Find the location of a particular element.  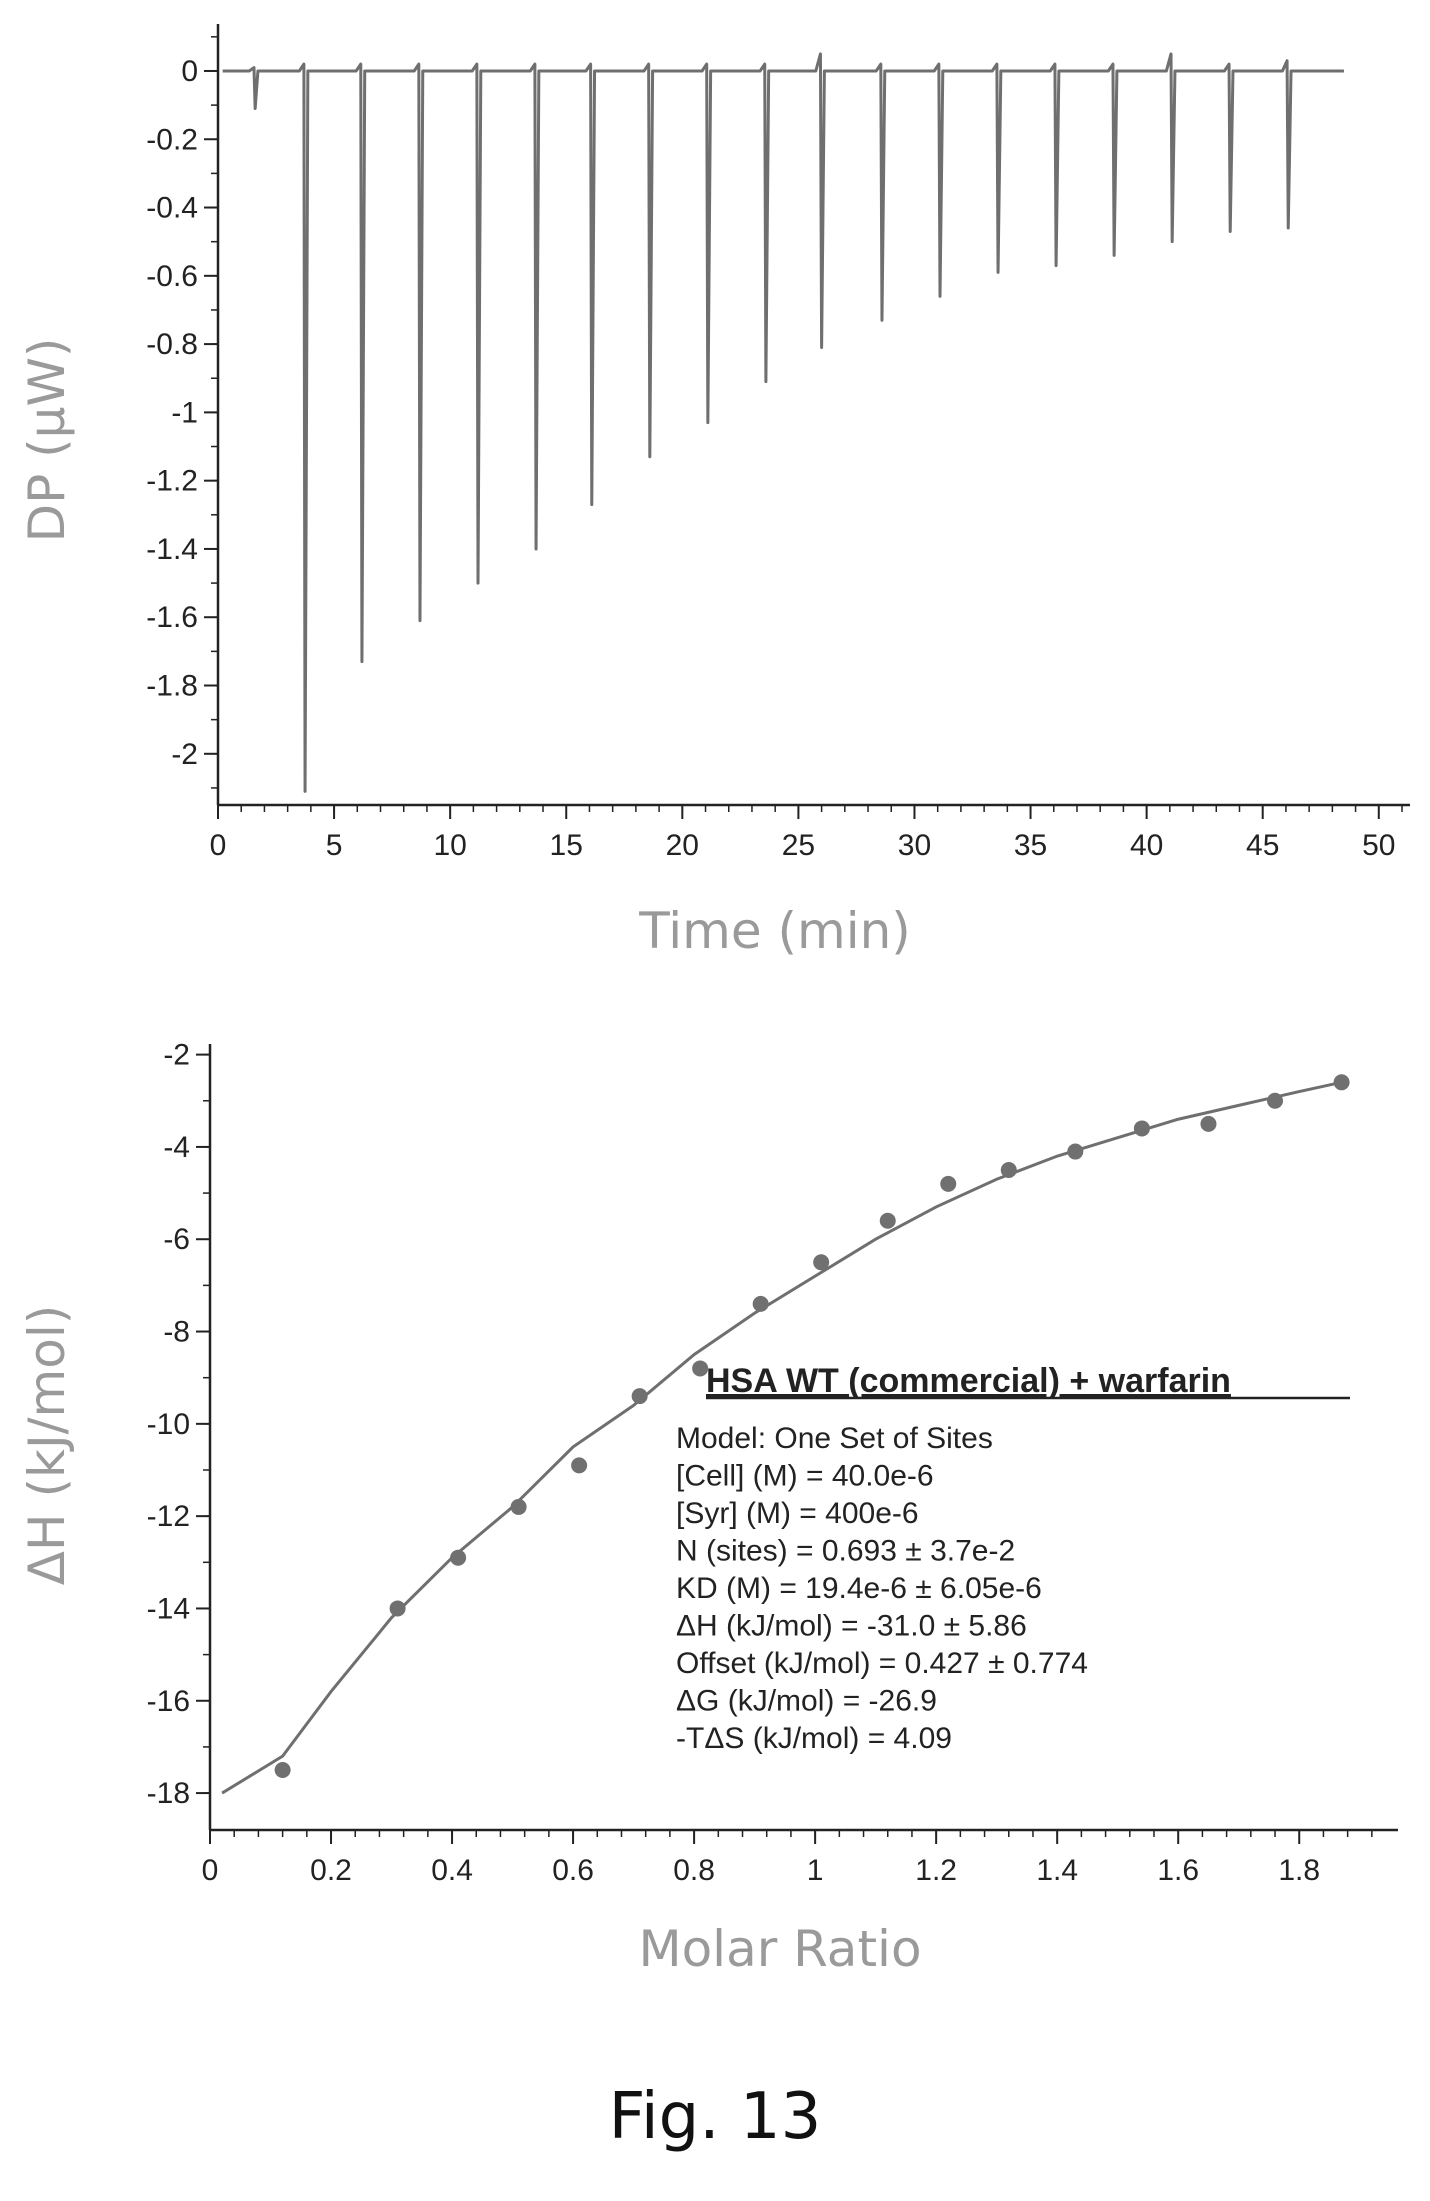

fit-parameter-line: [Cell] (M) = 40.0e-6 is located at coordinates (805, 1476).